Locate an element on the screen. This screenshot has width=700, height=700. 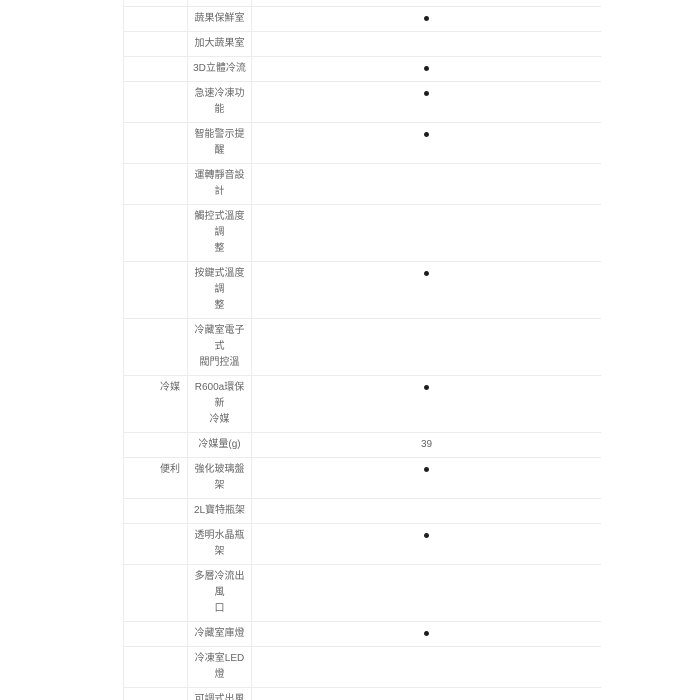
table-row: 運轉靜音設計 is located at coordinates (362, 183).